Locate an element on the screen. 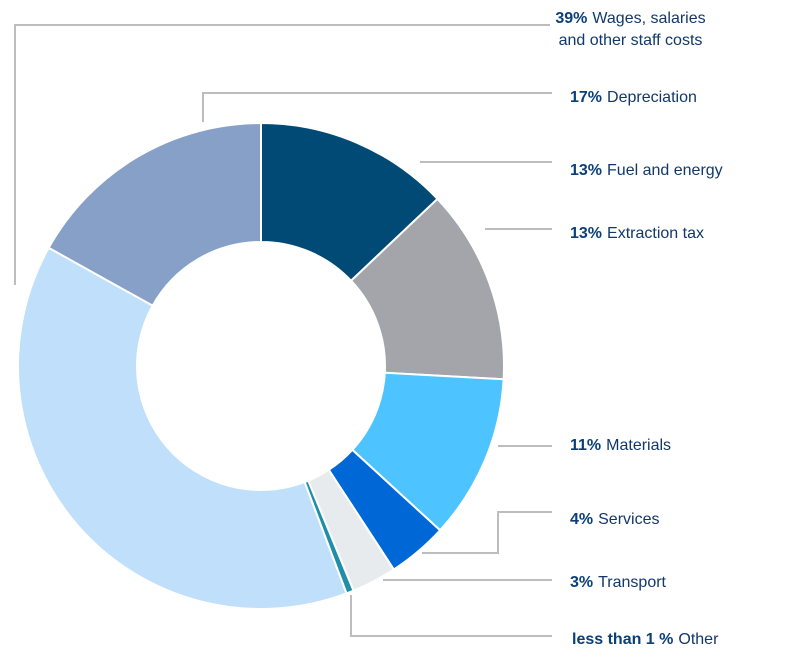 The image size is (788, 651). category-label: Other is located at coordinates (698, 639).